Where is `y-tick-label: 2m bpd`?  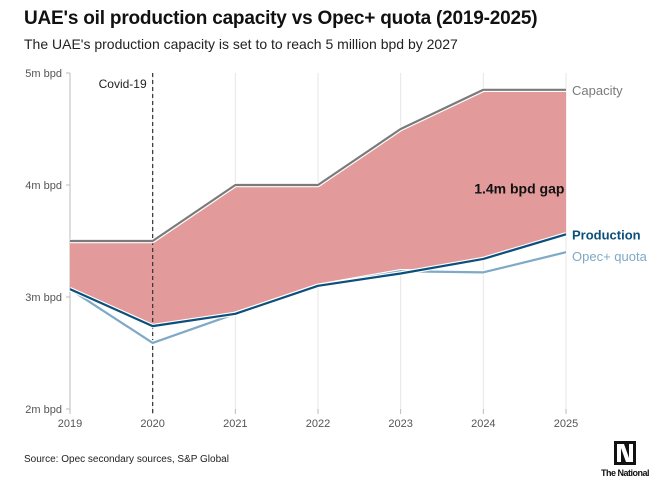 y-tick-label: 2m bpd is located at coordinates (43, 410).